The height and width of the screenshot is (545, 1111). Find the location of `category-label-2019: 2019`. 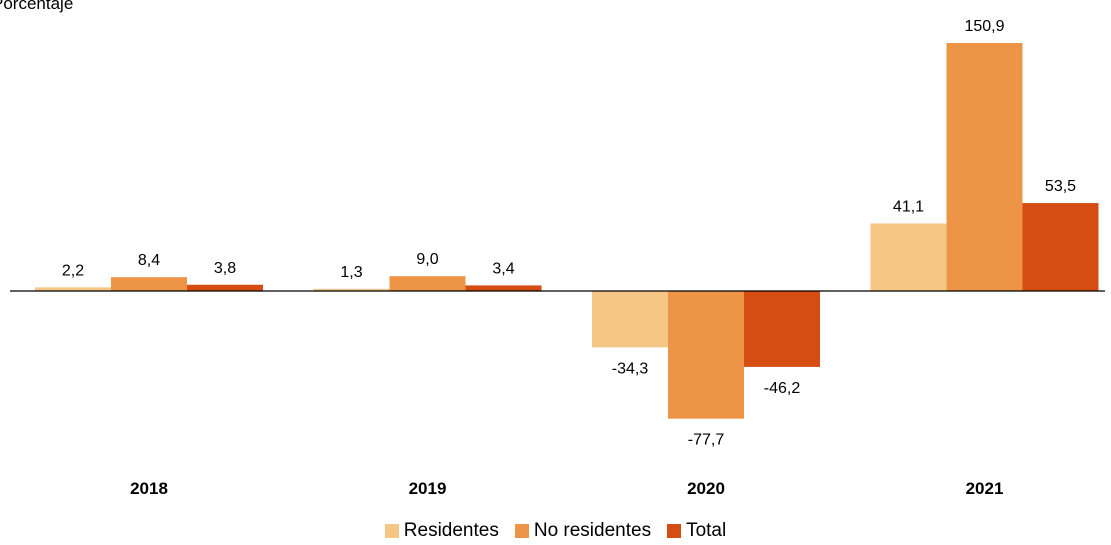

category-label-2019: 2019 is located at coordinates (428, 488).